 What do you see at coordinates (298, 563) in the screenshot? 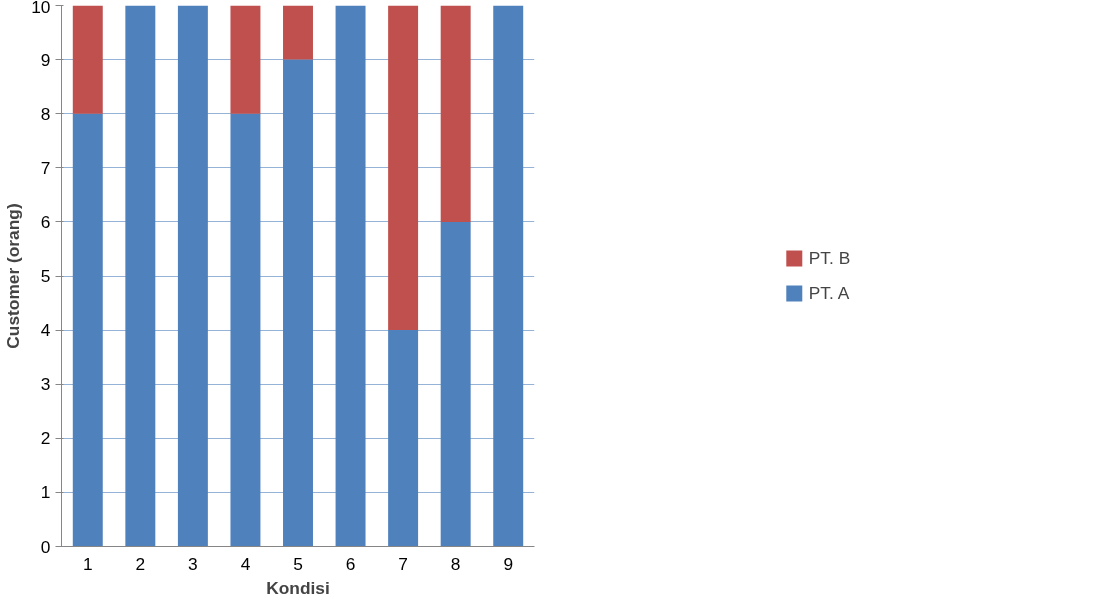
I see `x-tick-label: 5` at bounding box center [298, 563].